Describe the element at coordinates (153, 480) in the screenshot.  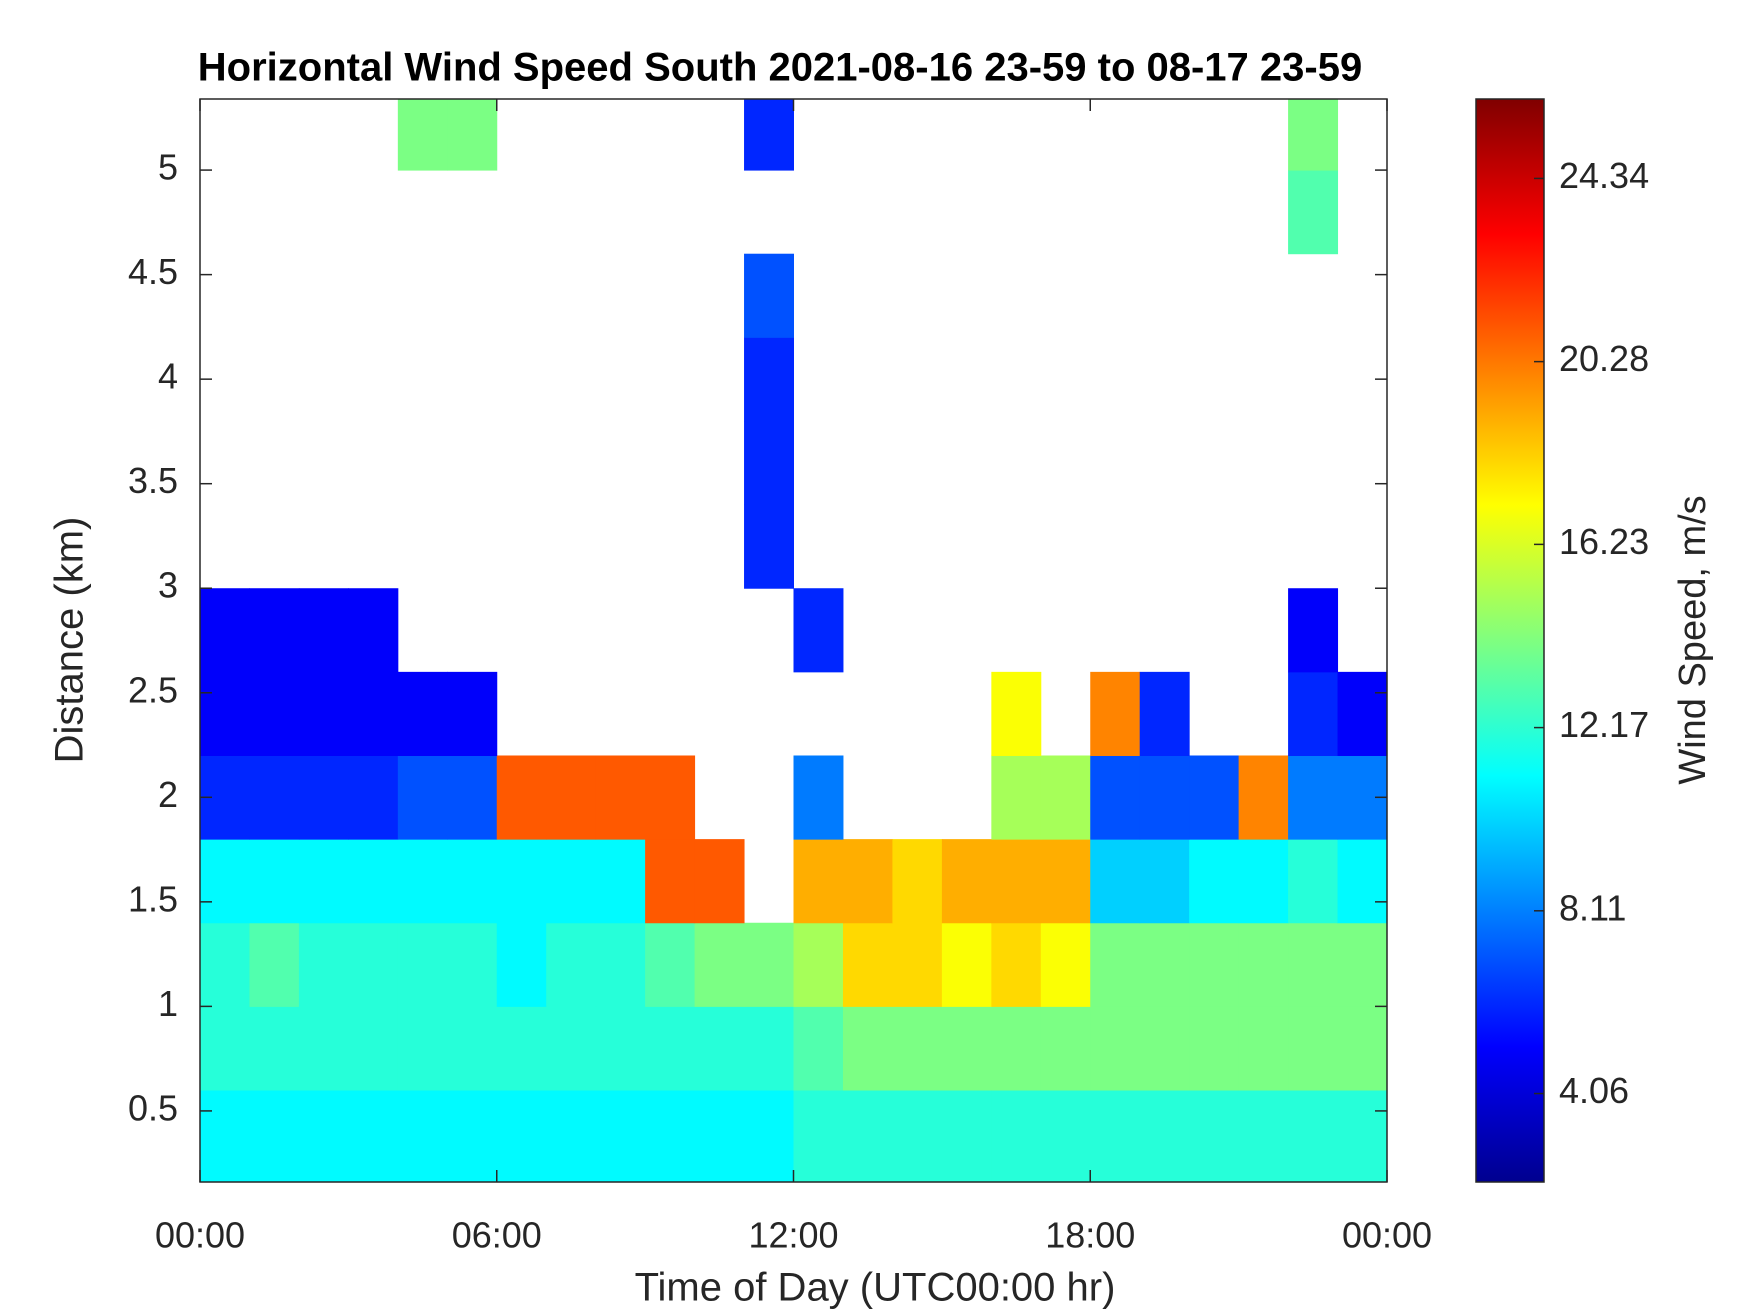
I see `y-tick-label: 3.5` at that location.